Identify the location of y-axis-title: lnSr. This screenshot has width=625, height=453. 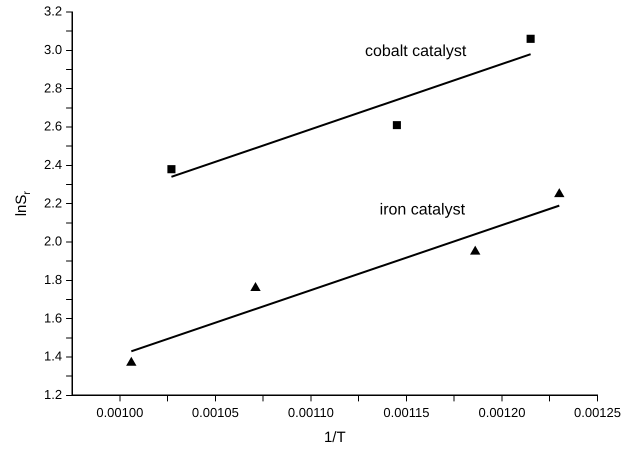
(23, 203).